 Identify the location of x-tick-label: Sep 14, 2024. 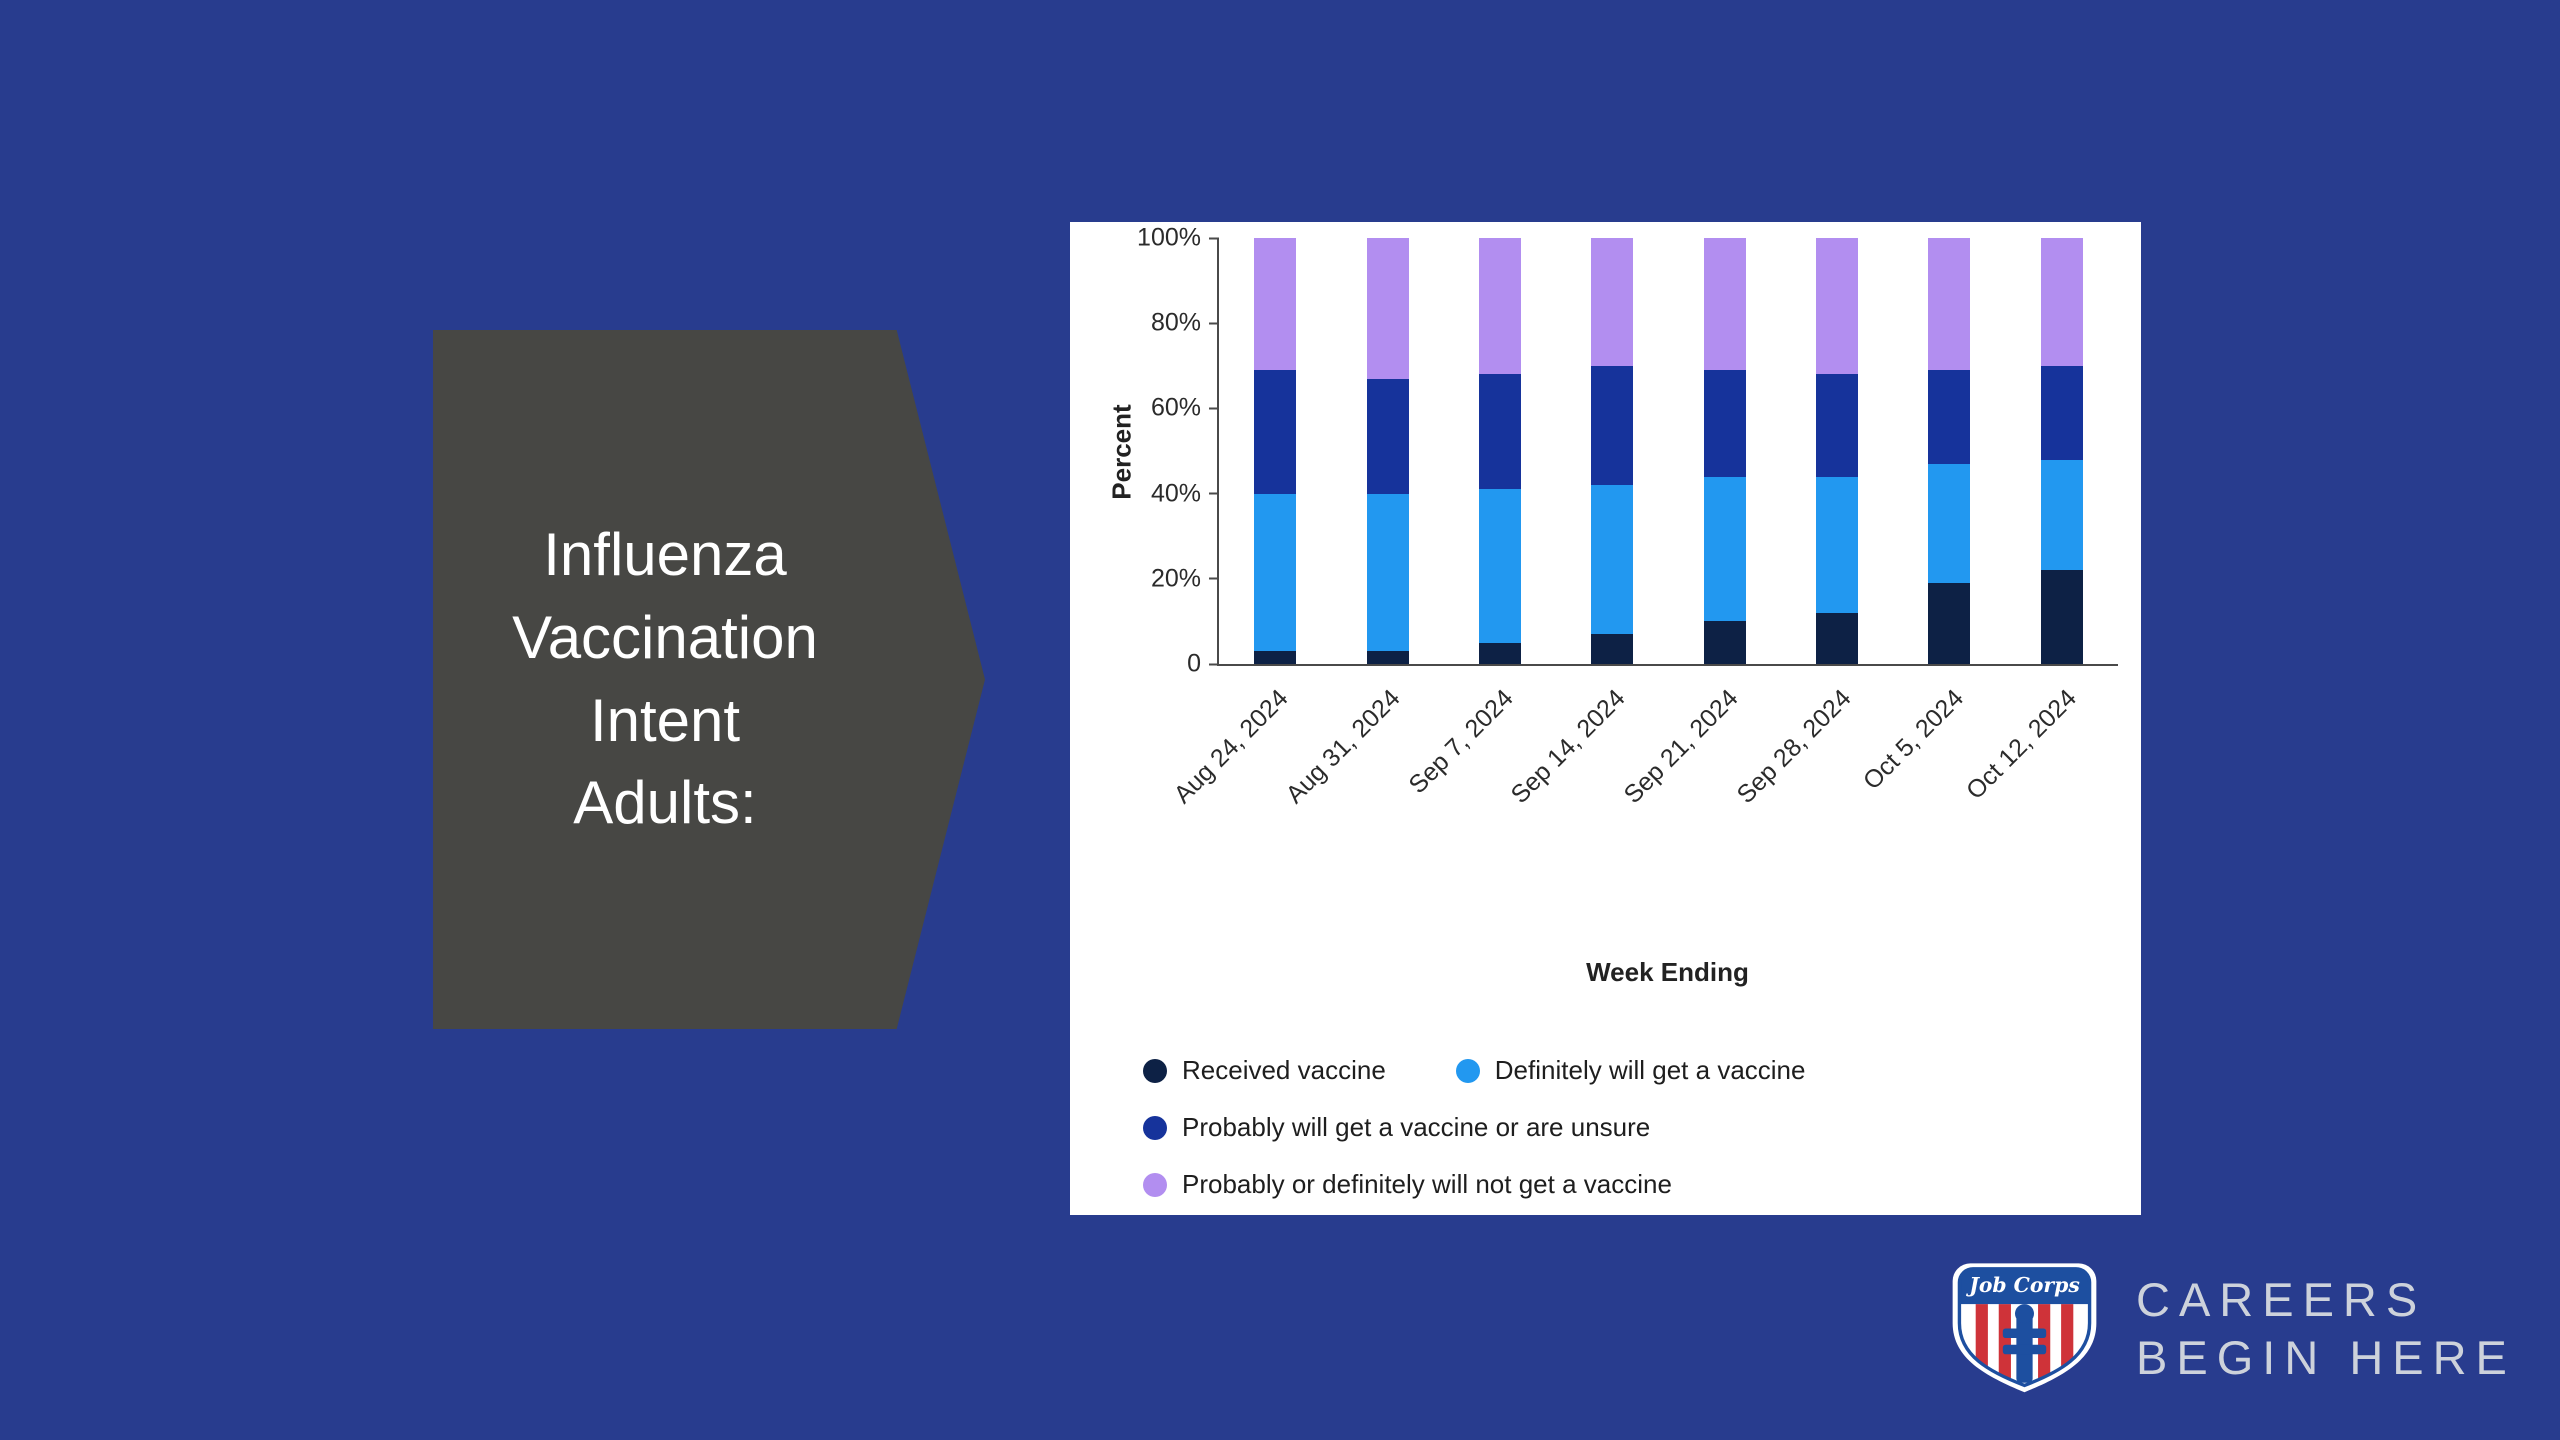
(1568, 746).